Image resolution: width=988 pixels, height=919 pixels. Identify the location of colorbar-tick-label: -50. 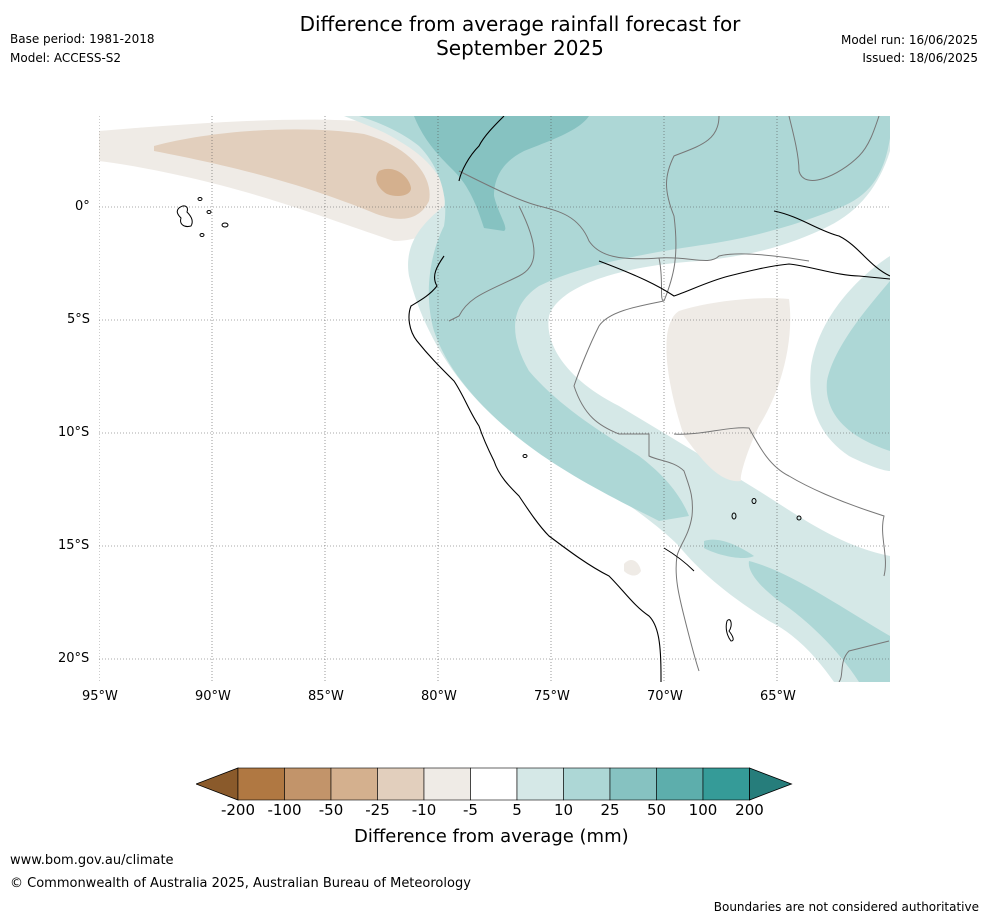
(331, 810).